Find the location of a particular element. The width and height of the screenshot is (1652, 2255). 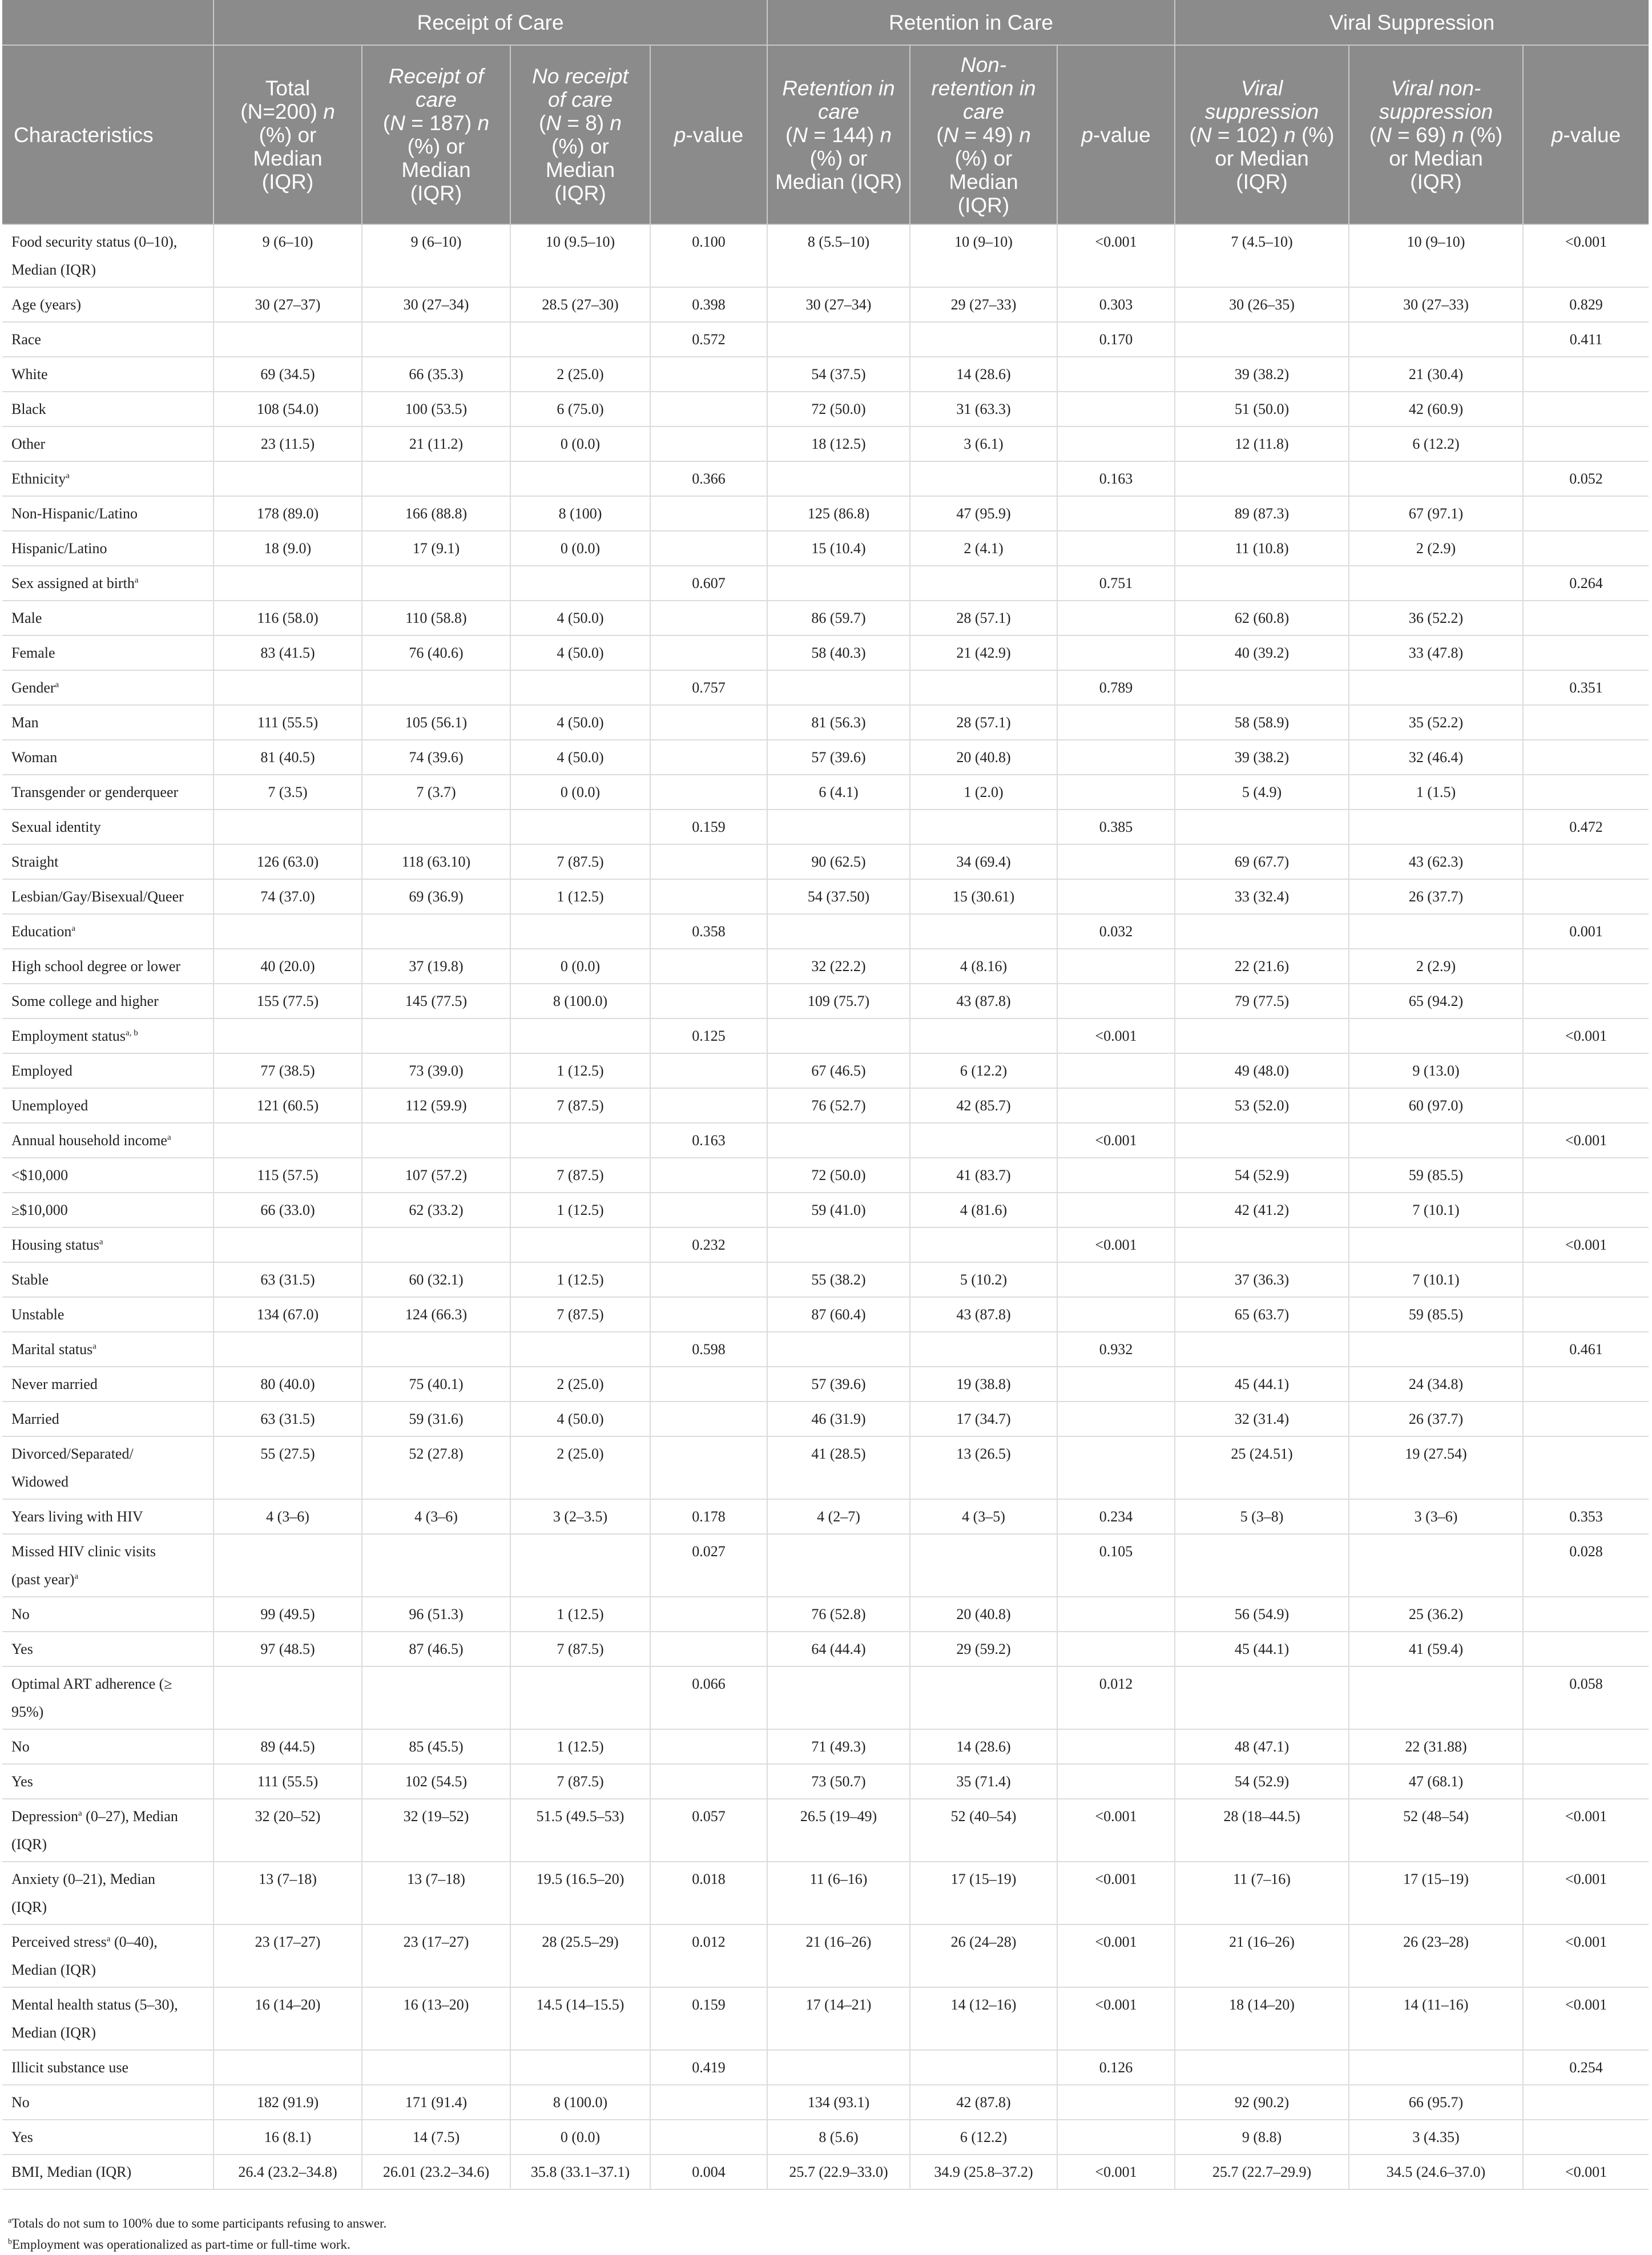

table-cell: 4 (50.0) is located at coordinates (580, 722).